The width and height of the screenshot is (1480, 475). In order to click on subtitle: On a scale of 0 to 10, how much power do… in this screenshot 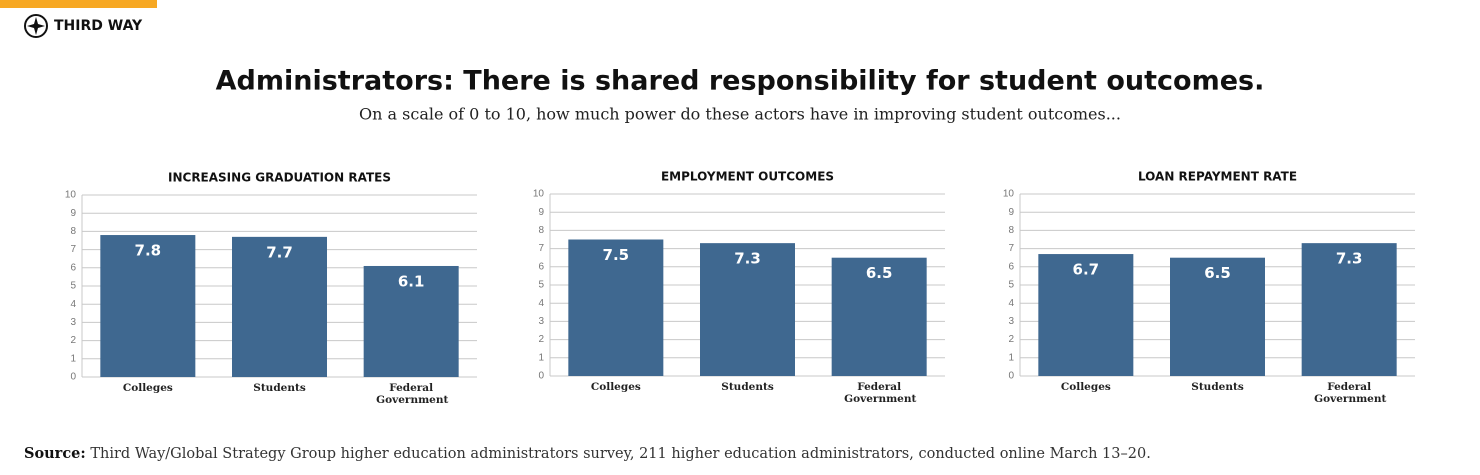, I will do `click(740, 114)`.